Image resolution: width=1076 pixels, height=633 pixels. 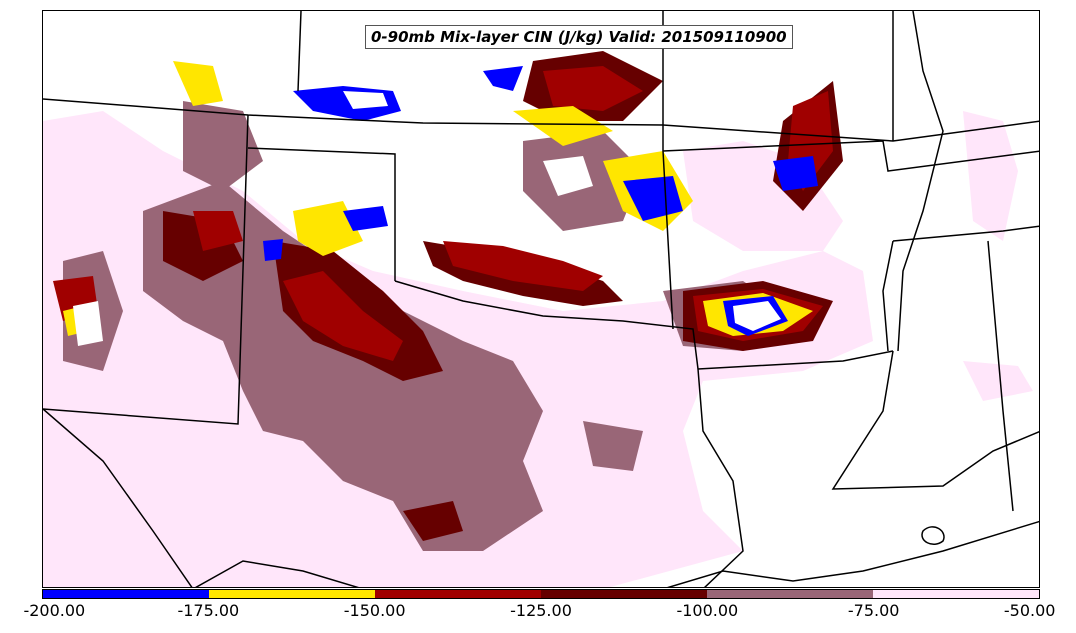 I want to click on colorbar-tick-label: -125.00, so click(x=541, y=610).